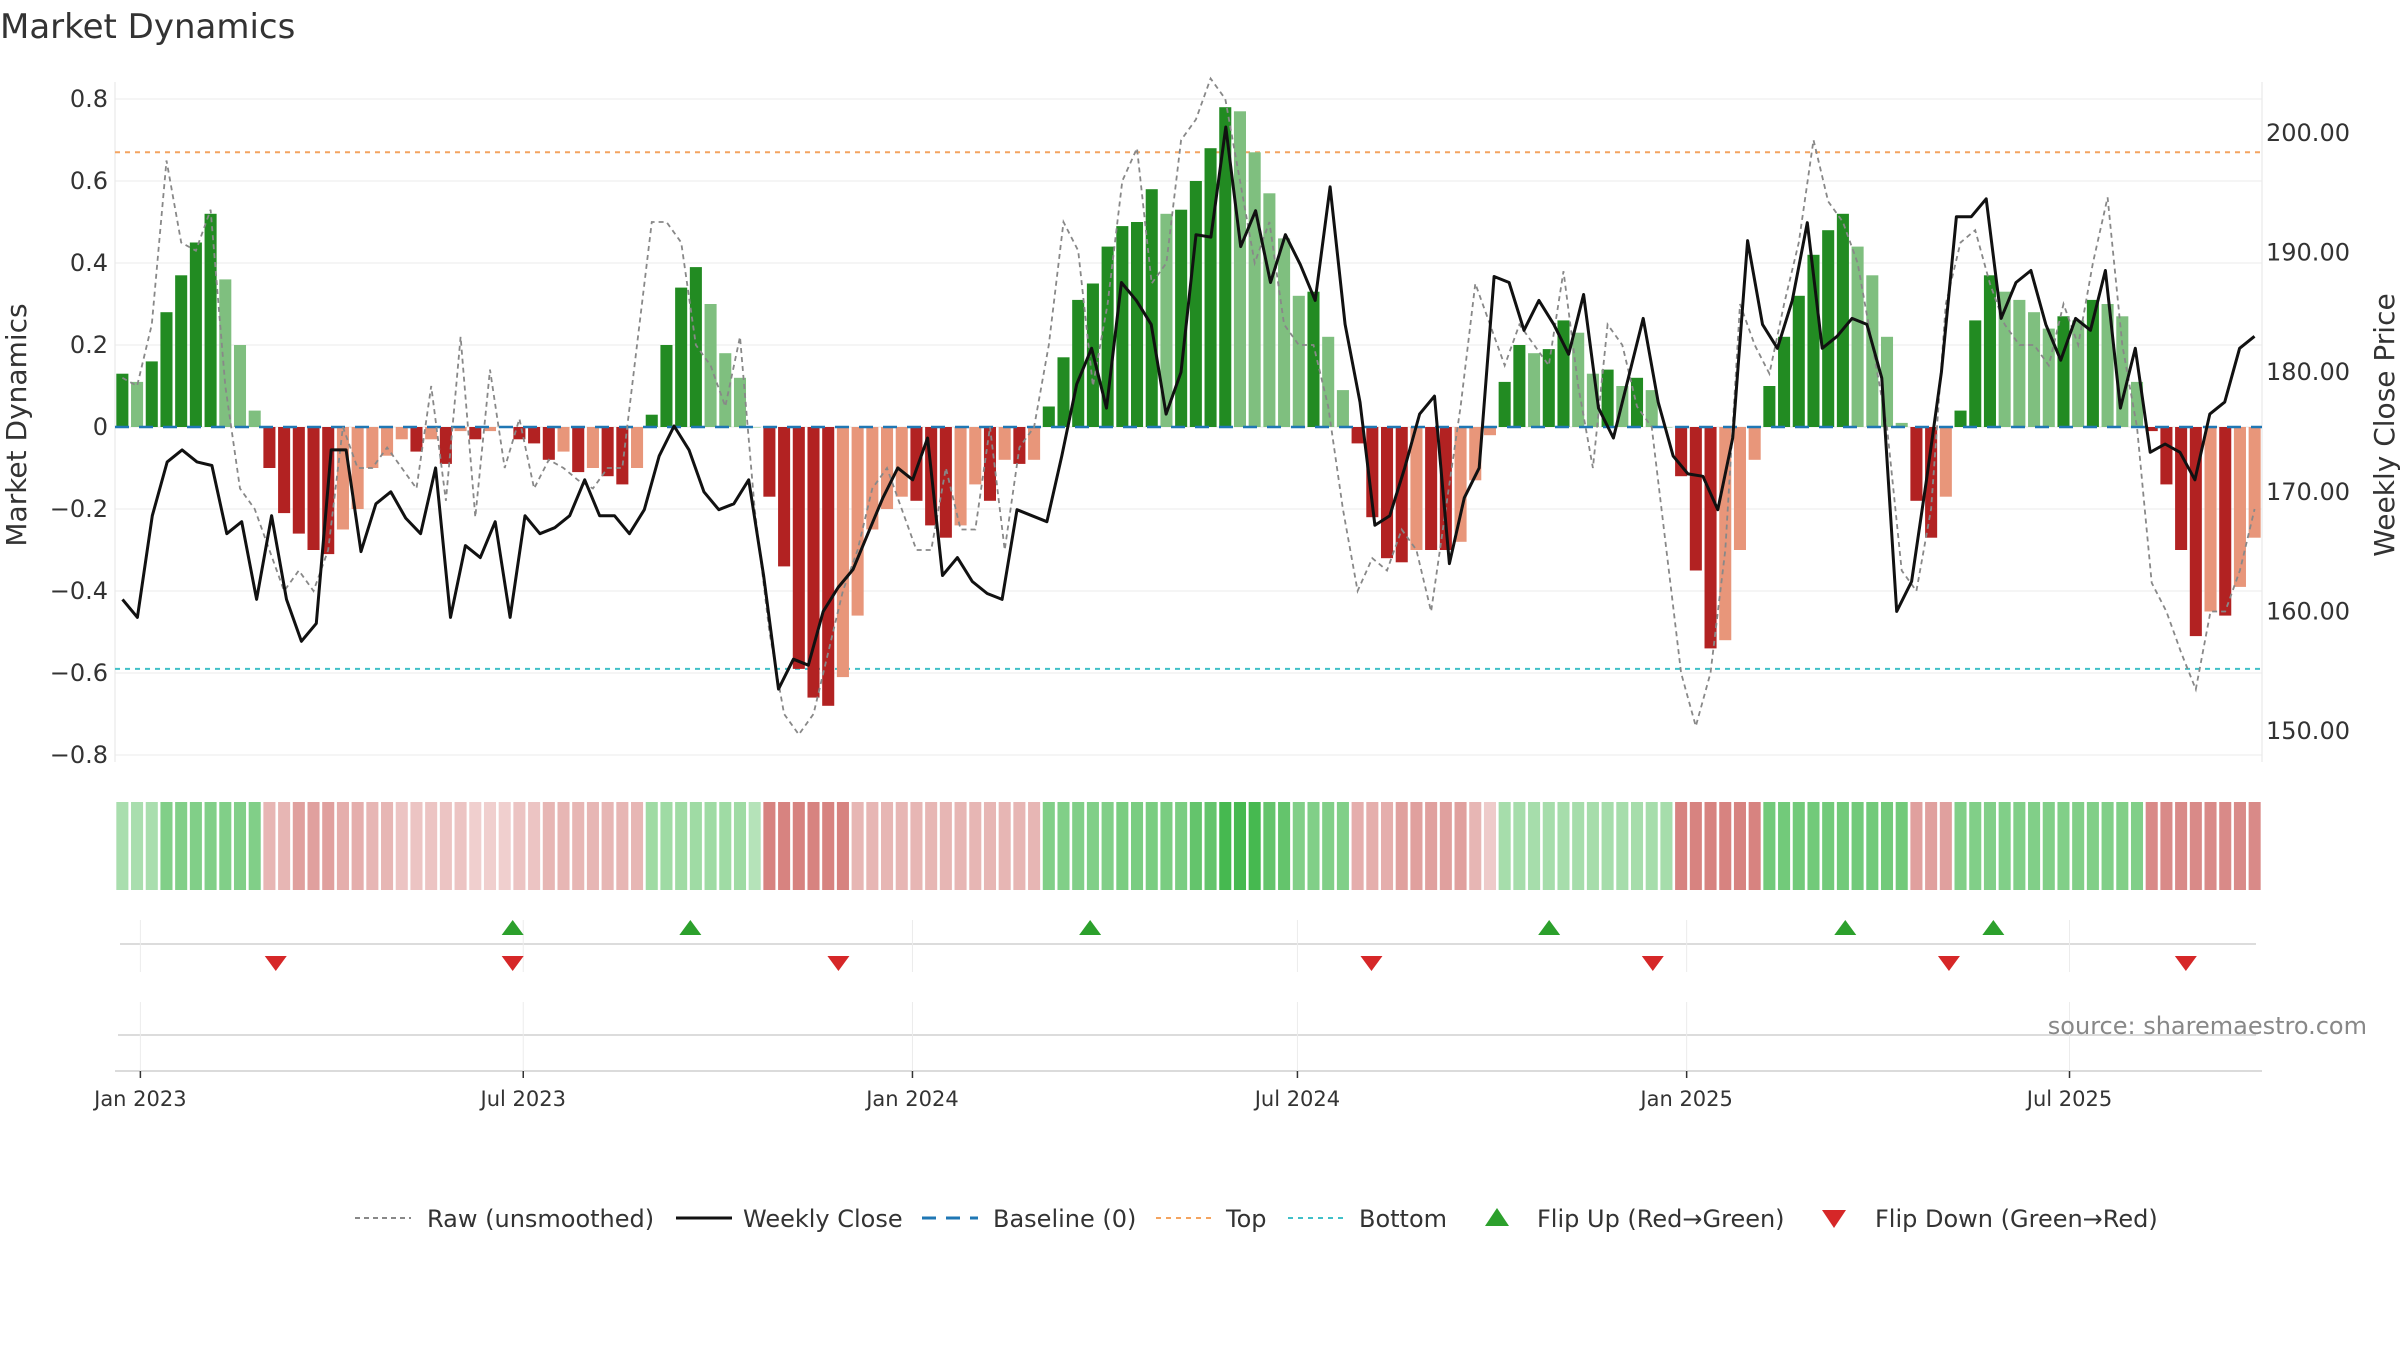 This screenshot has height=1350, width=2400. I want to click on flip-down-marker, so click(1371, 963).